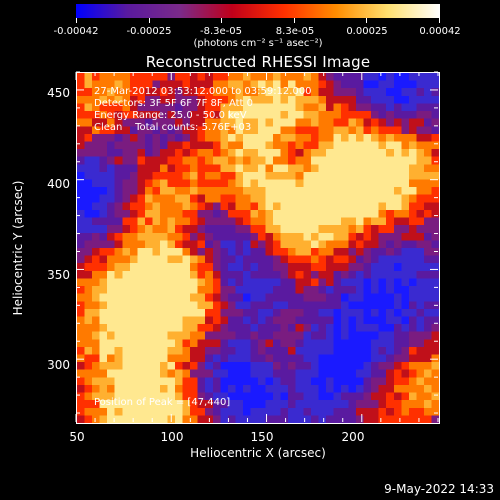 Image resolution: width=500 pixels, height=500 pixels. I want to click on x-tick-label: 200, so click(353, 437).